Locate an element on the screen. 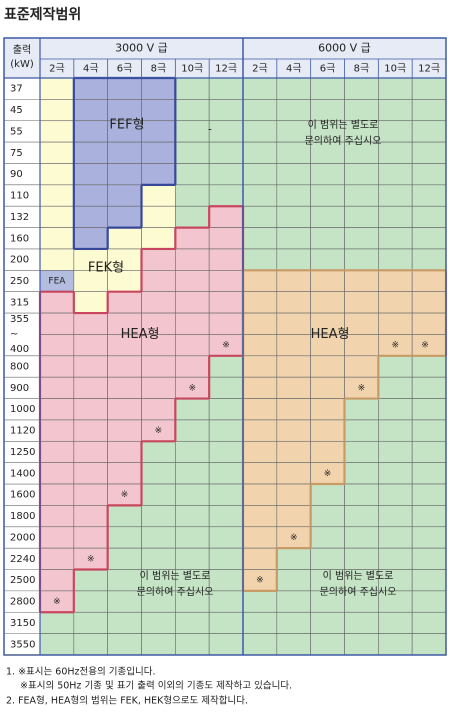  pole-header: 8극 is located at coordinates (159, 69).